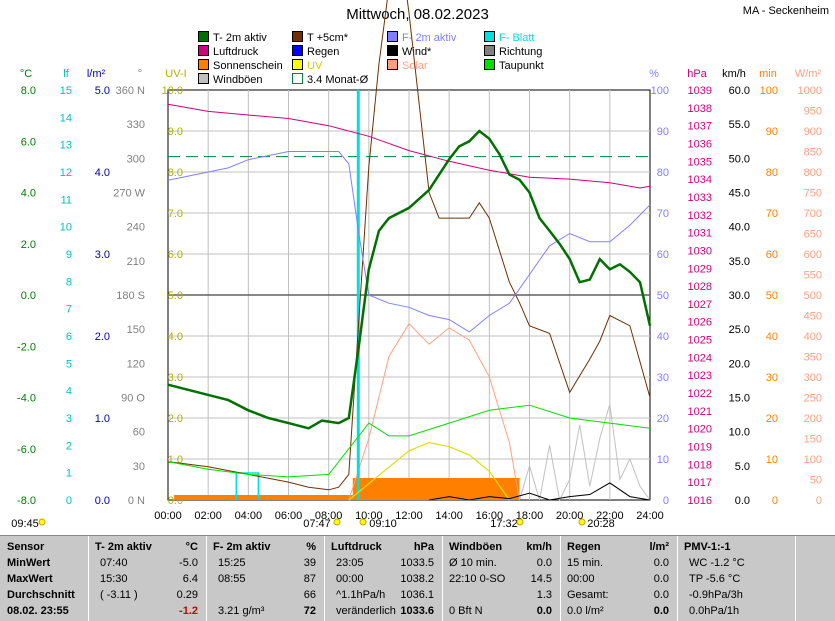 This screenshot has height=621, width=835. Describe the element at coordinates (739, 262) in the screenshot. I see `axis-tick-wind: 35.0` at that location.